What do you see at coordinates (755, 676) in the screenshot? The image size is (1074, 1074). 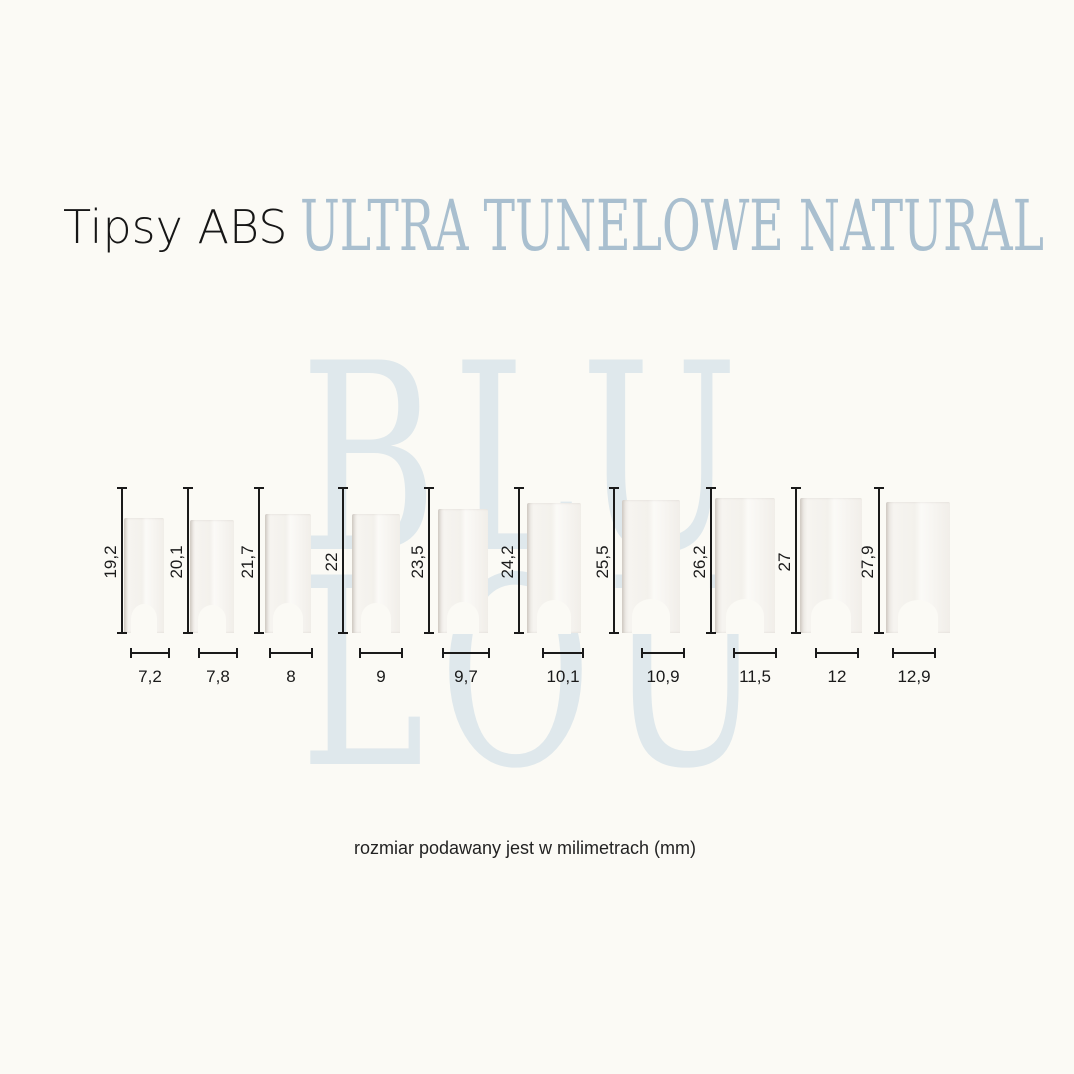 I see `width-label: 11,5` at bounding box center [755, 676].